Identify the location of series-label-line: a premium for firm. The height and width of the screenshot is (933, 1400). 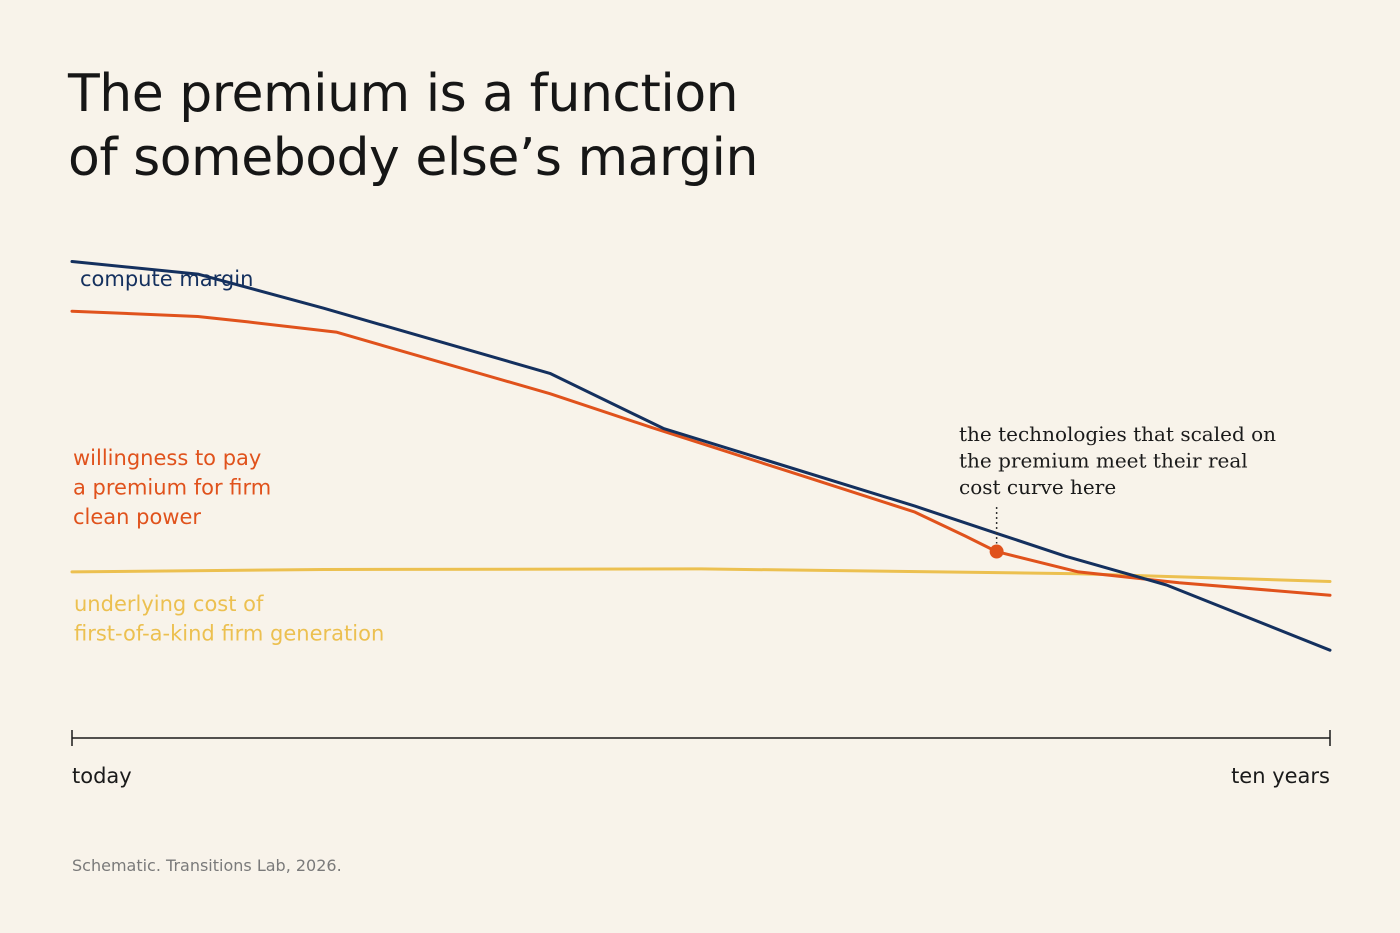
(172, 488).